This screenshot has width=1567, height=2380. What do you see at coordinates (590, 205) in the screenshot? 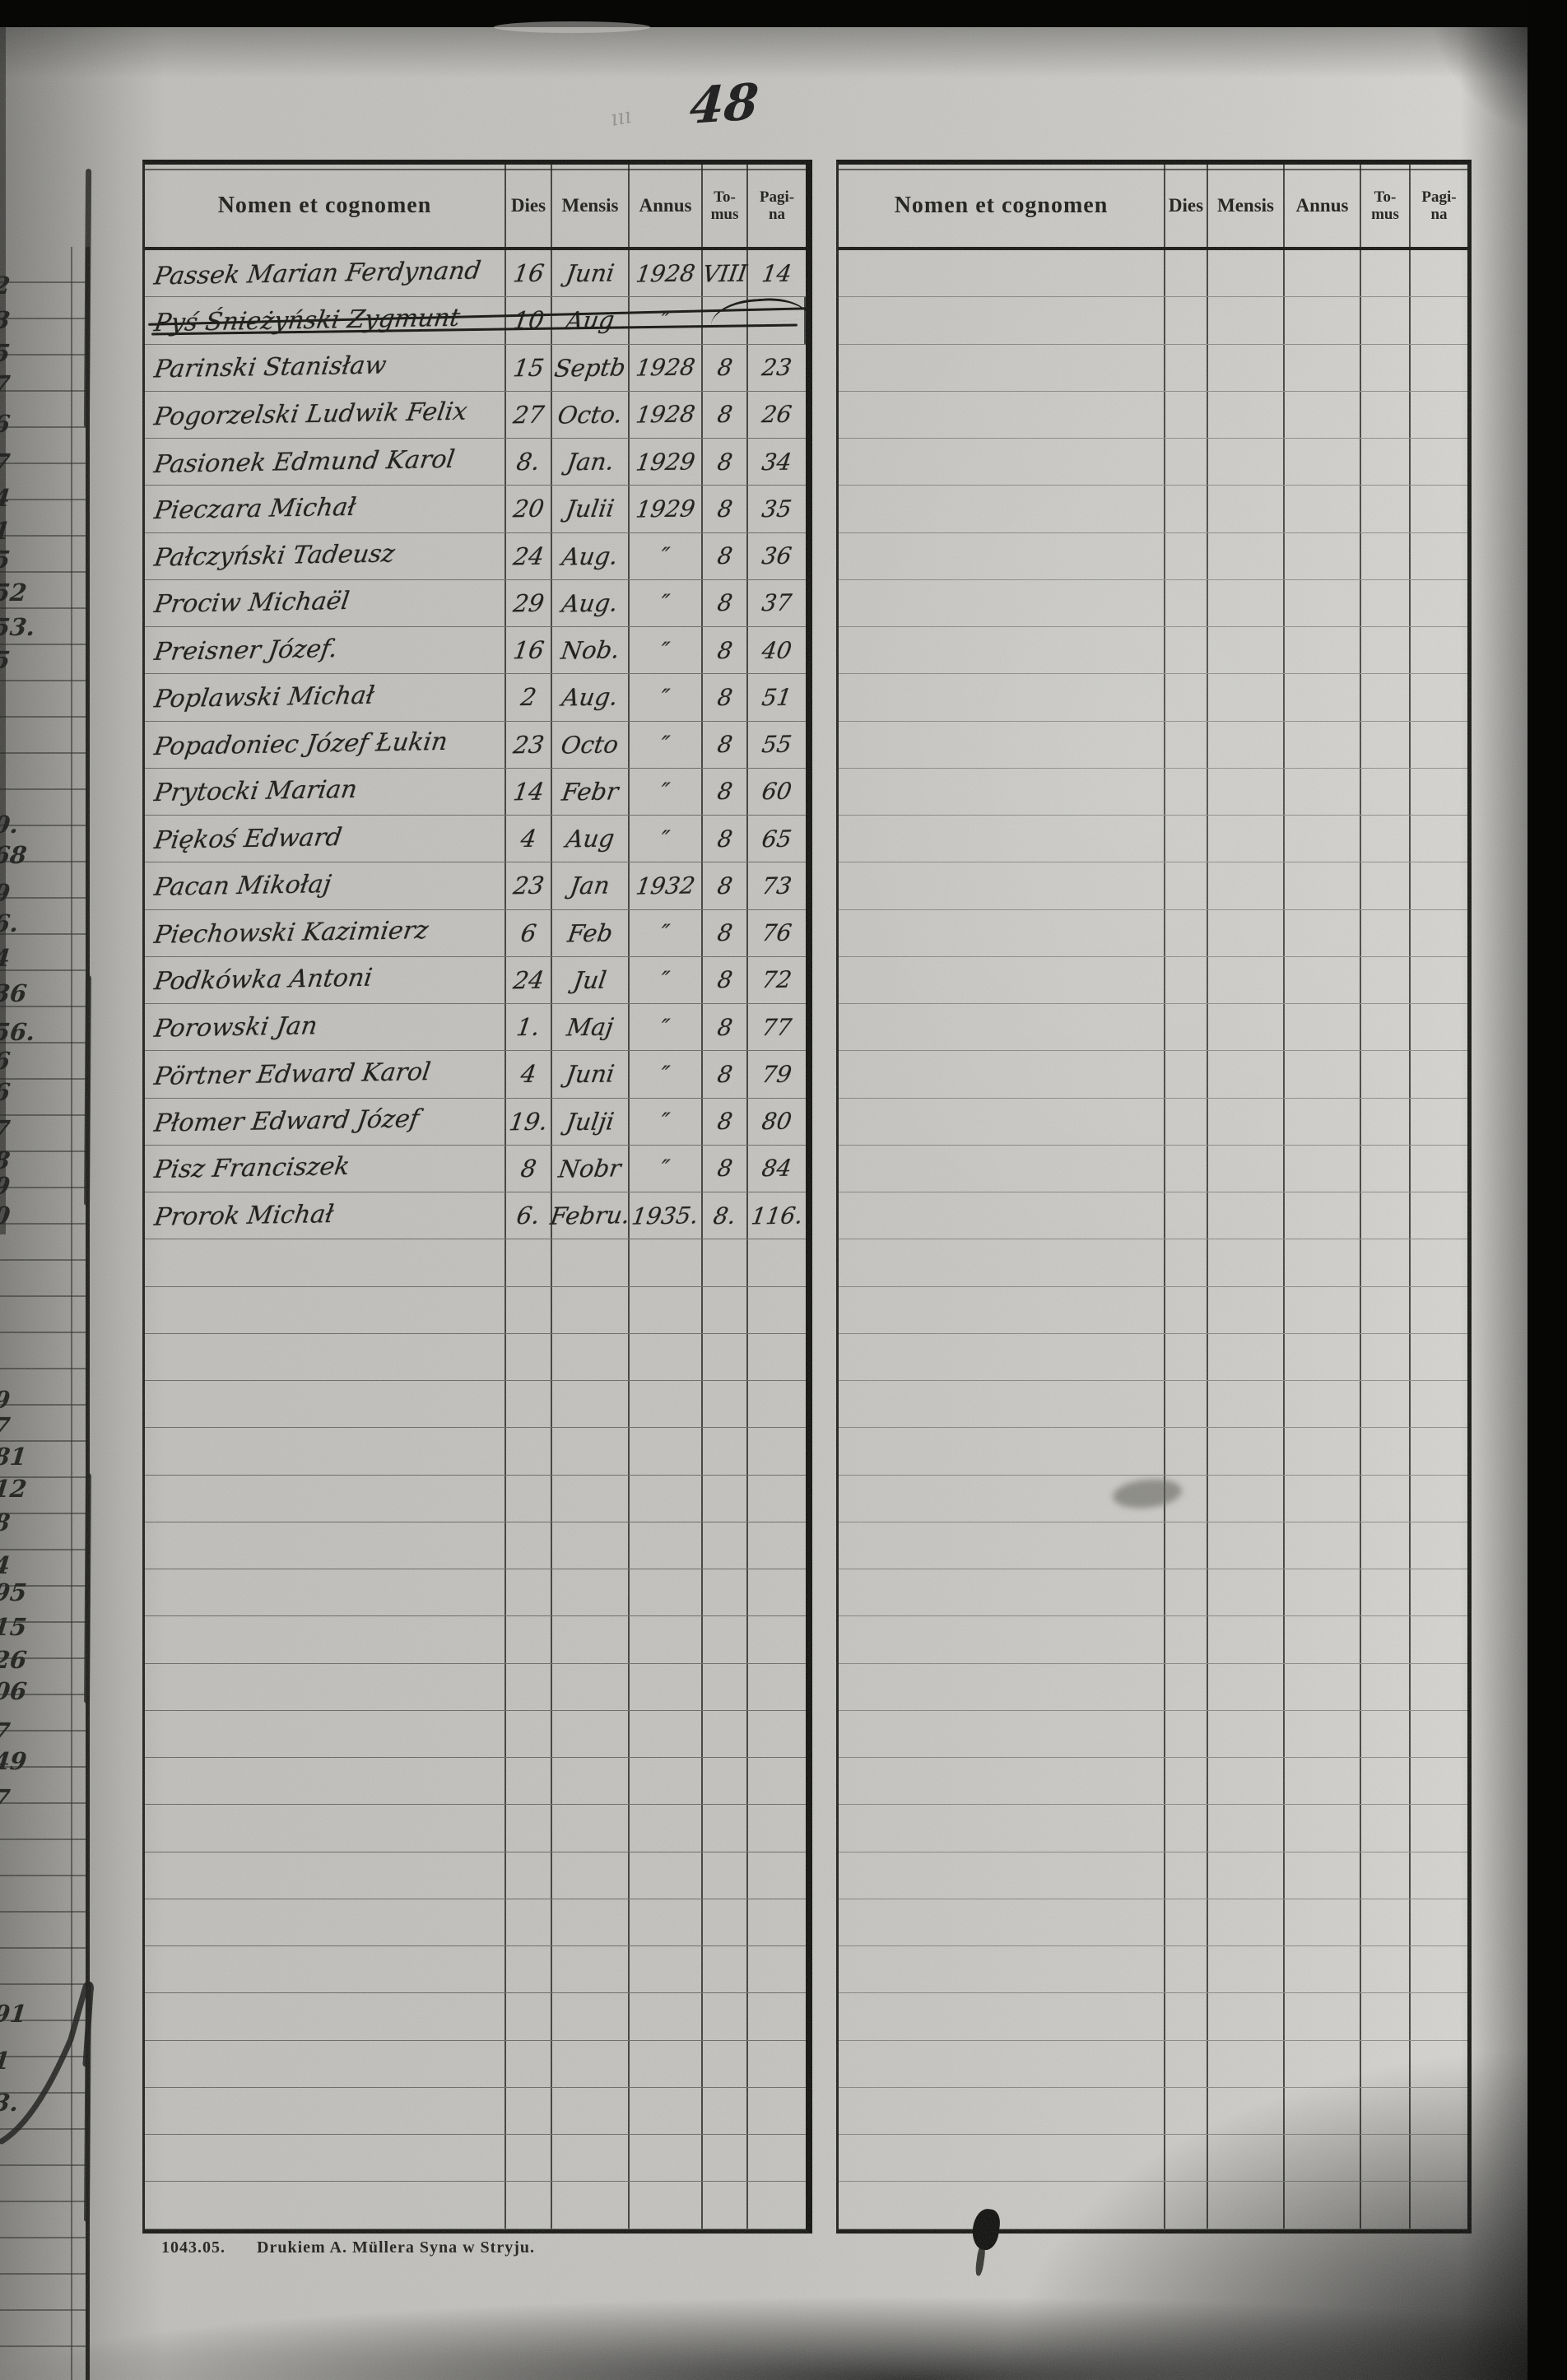
I see `header-mensis-label: Mensis` at bounding box center [590, 205].